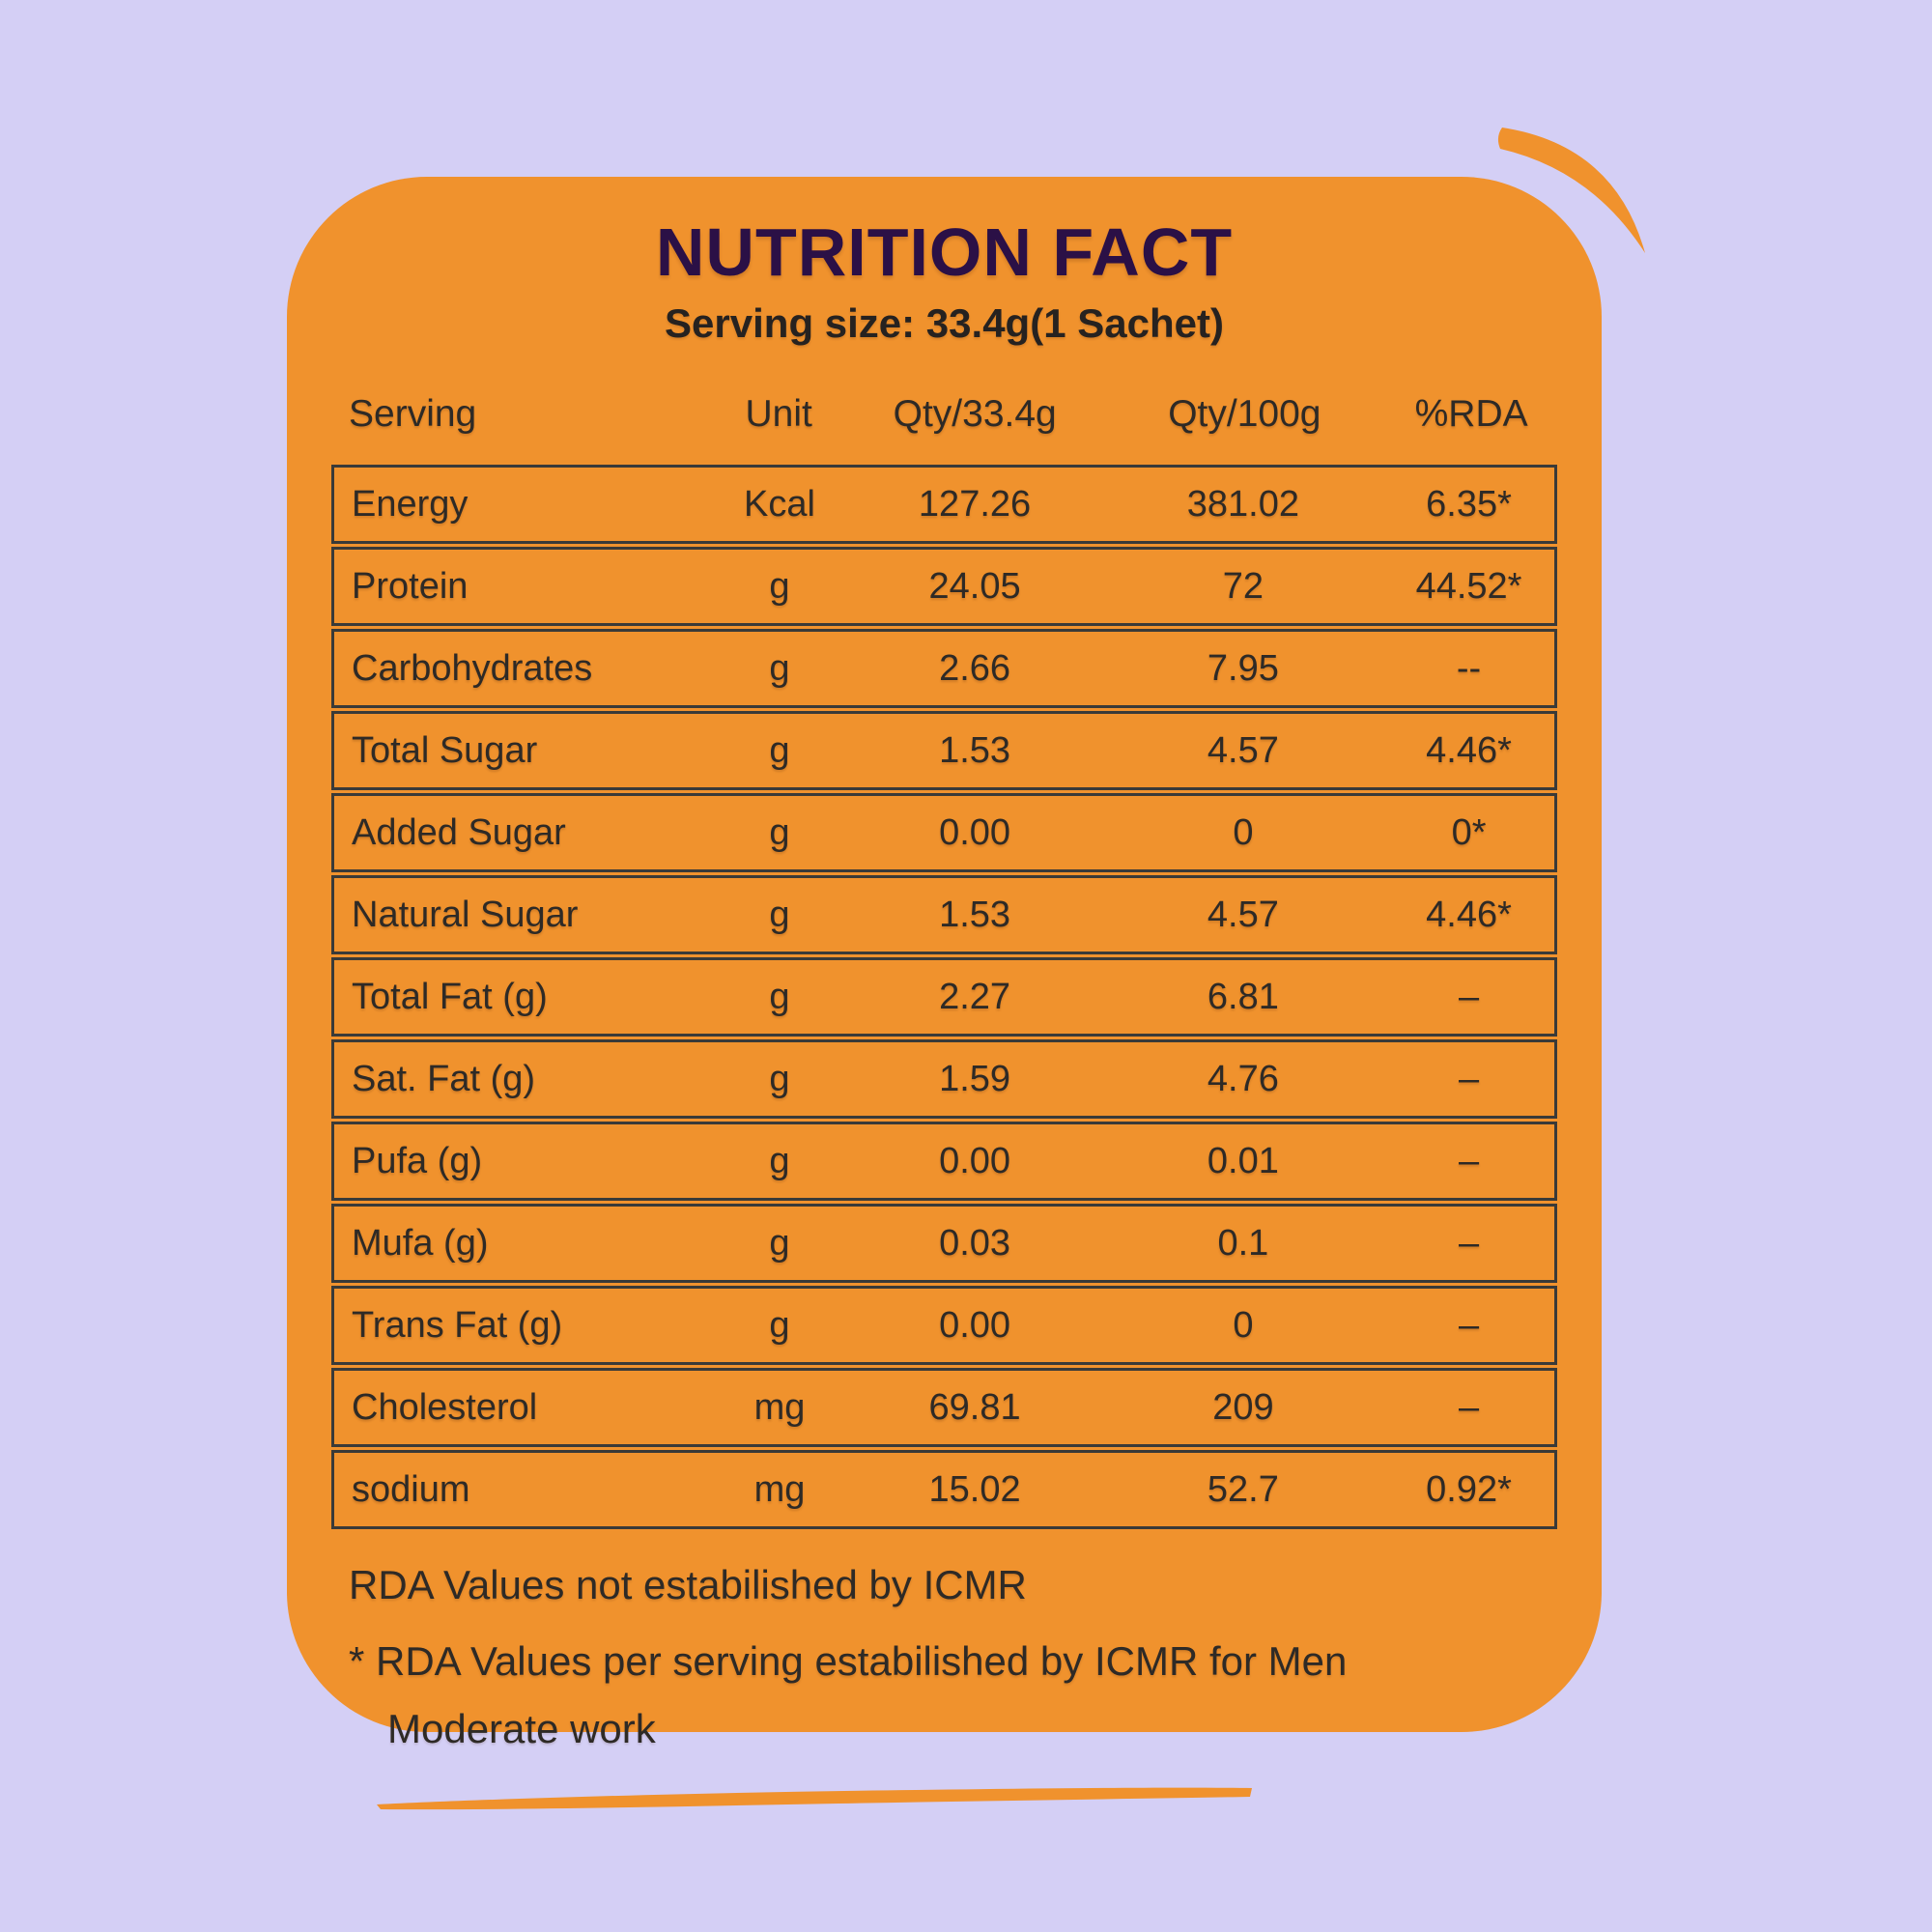  Describe the element at coordinates (1243, 1407) in the screenshot. I see `qty-per-100g: 209` at that location.